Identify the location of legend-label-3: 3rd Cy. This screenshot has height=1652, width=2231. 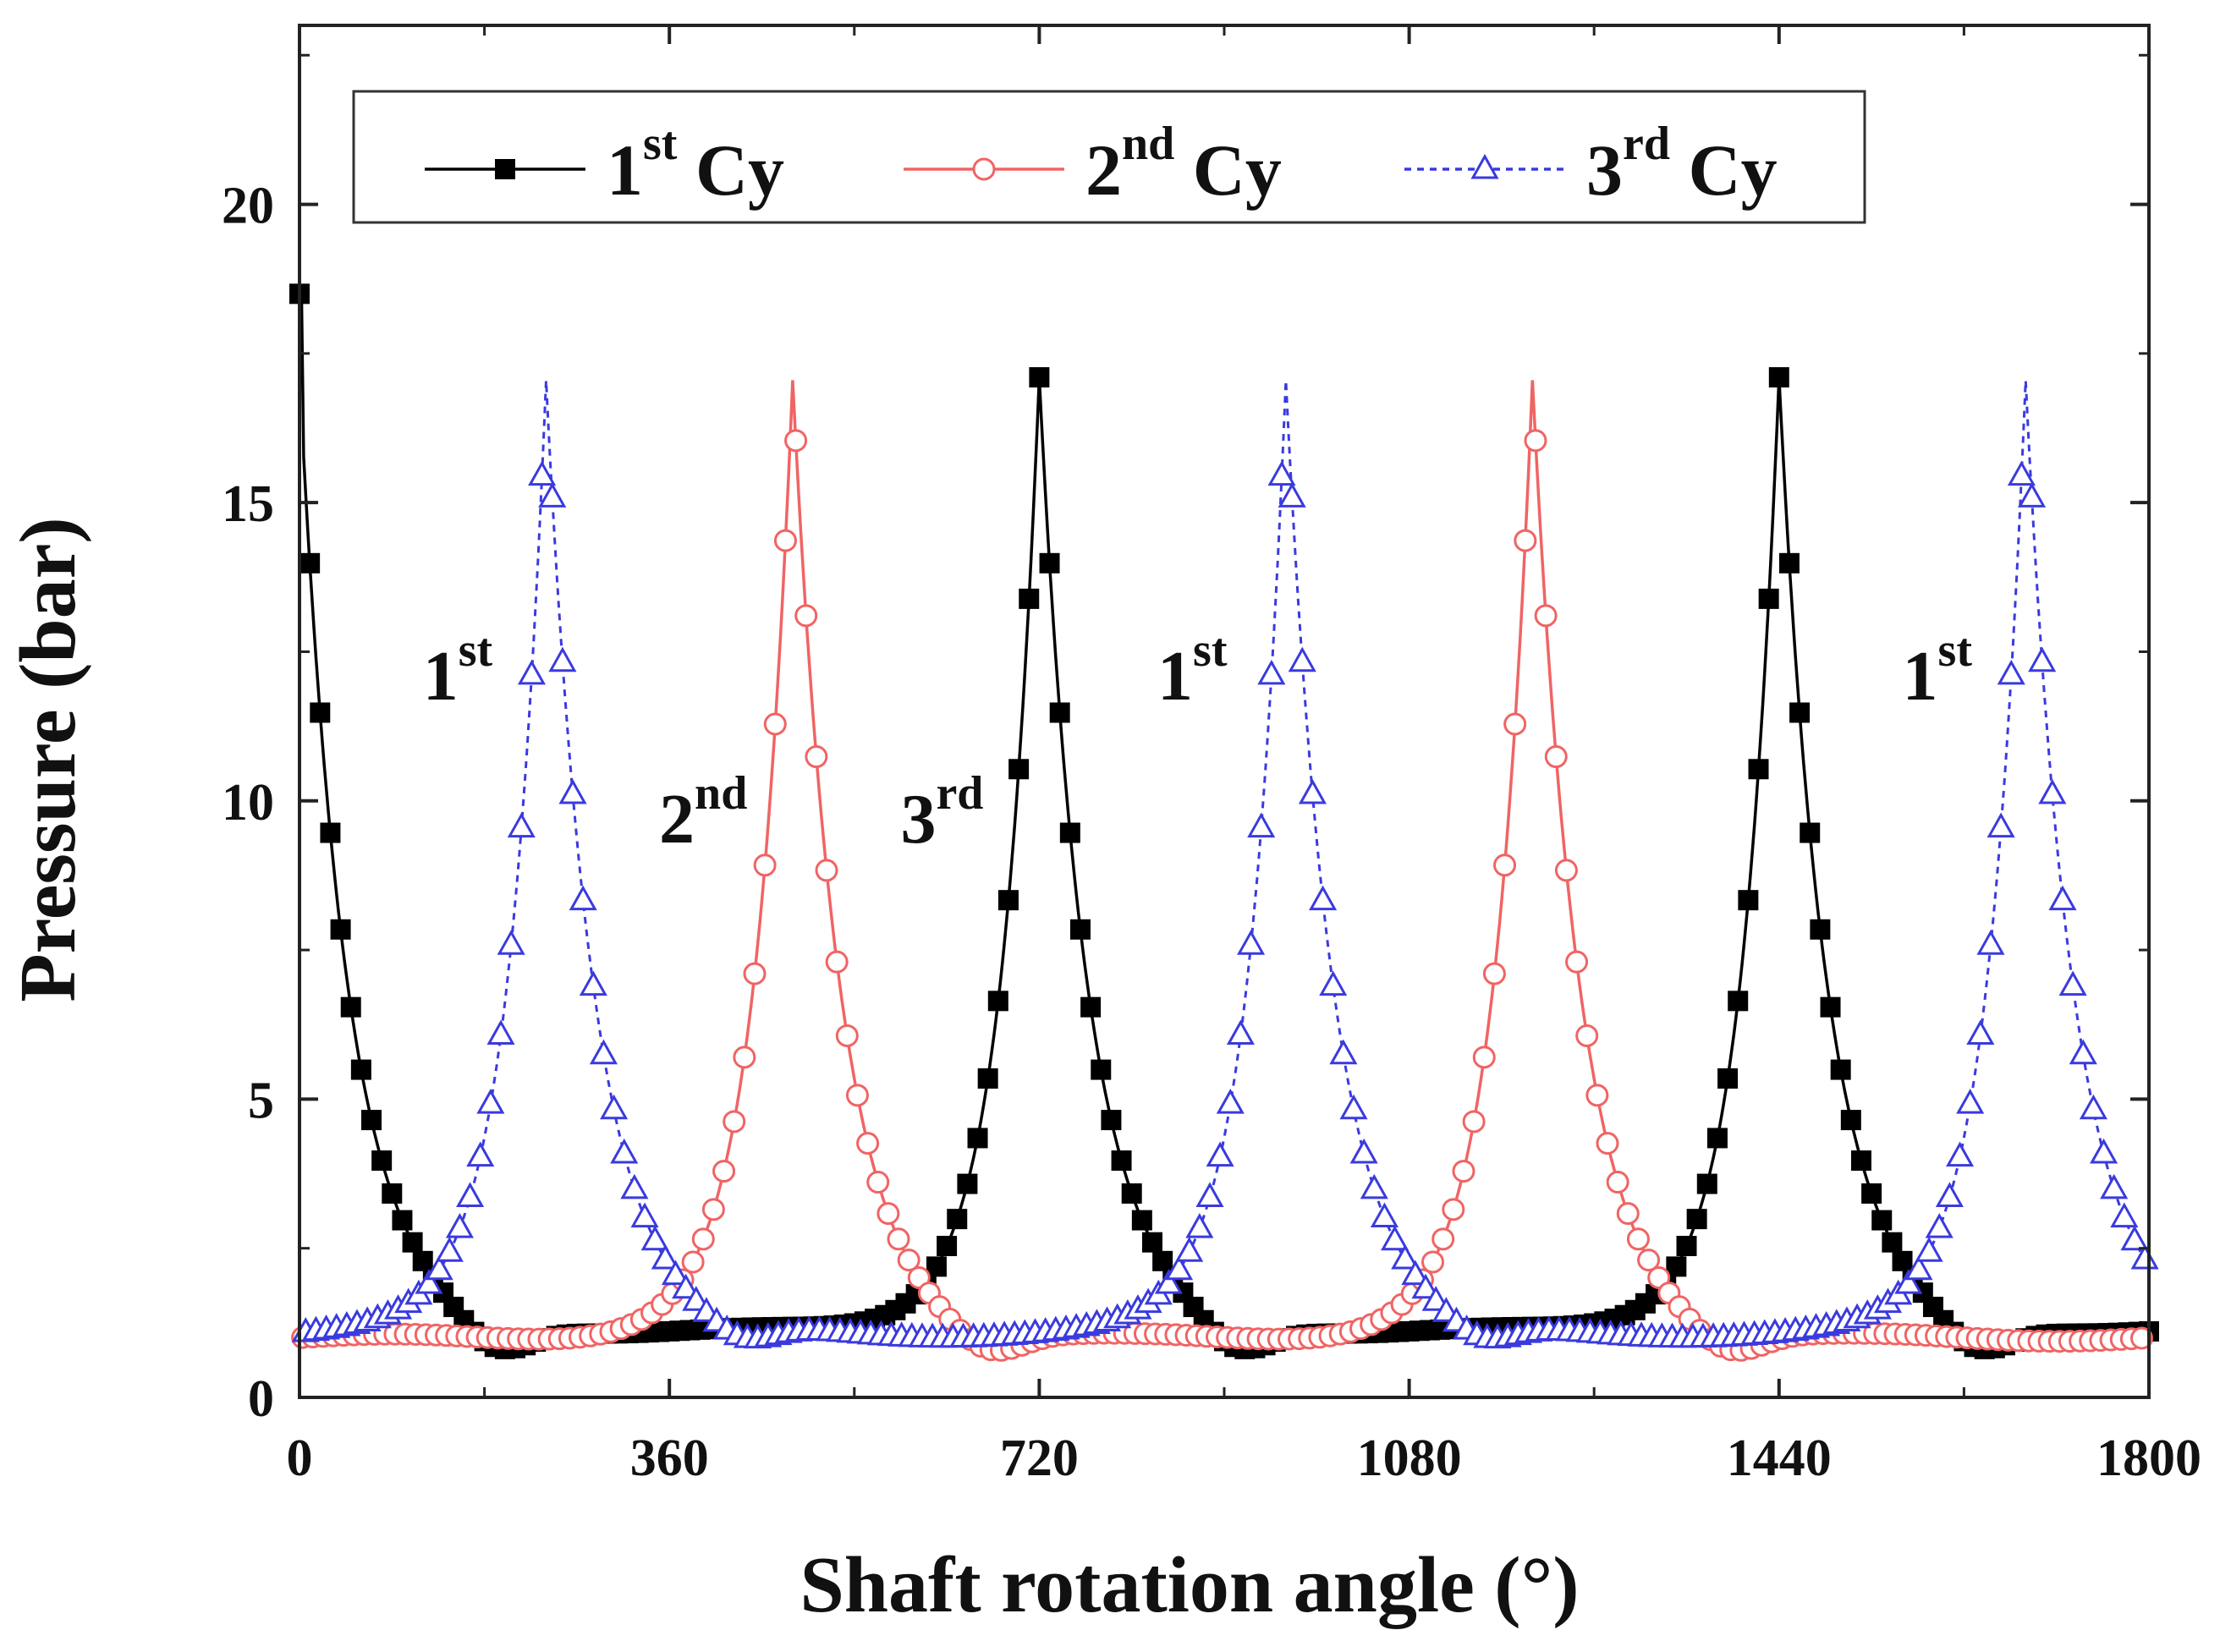
(1682, 164).